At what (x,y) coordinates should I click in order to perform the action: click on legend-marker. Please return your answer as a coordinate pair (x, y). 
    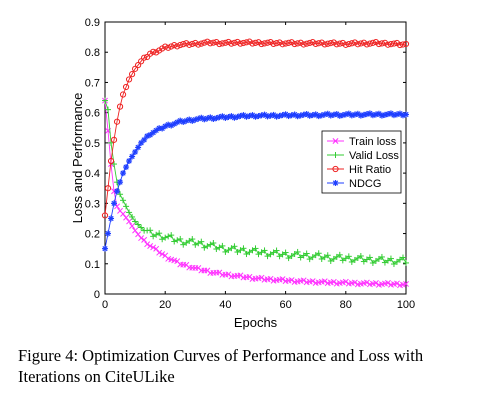
    Looking at the image, I should click on (335, 141).